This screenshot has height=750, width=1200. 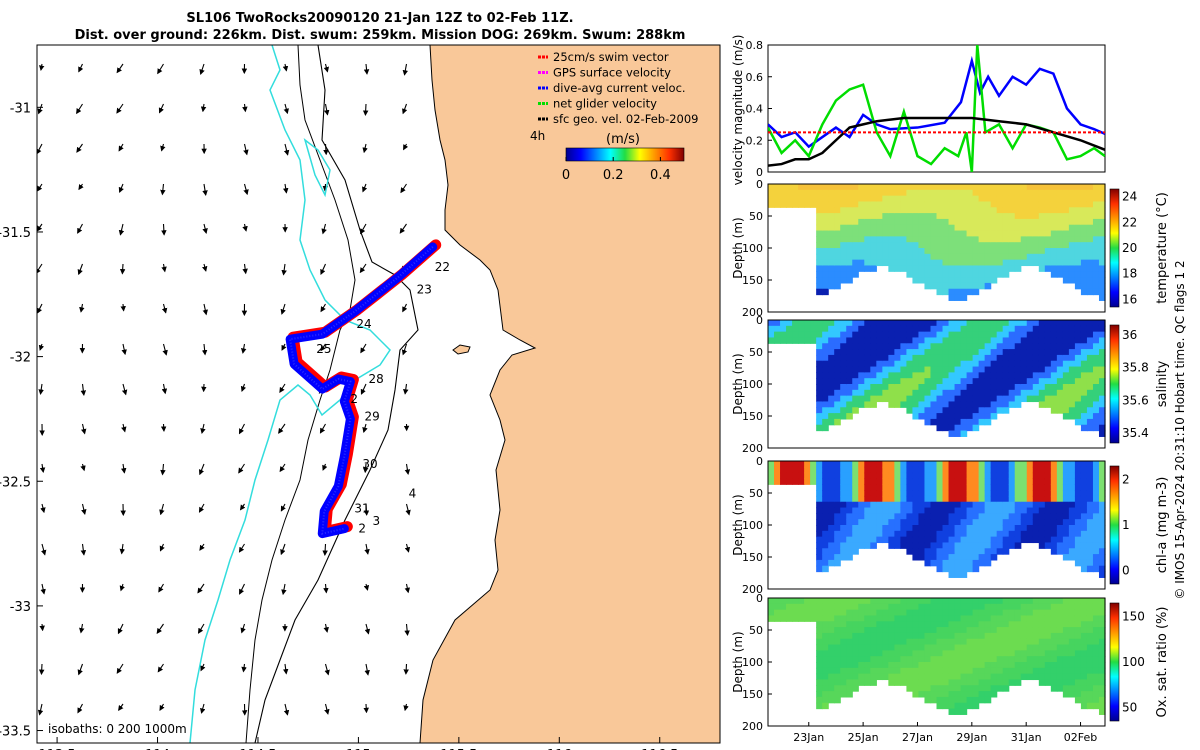 I want to click on time-x-tick-label: 02Feb, so click(x=1080, y=737).